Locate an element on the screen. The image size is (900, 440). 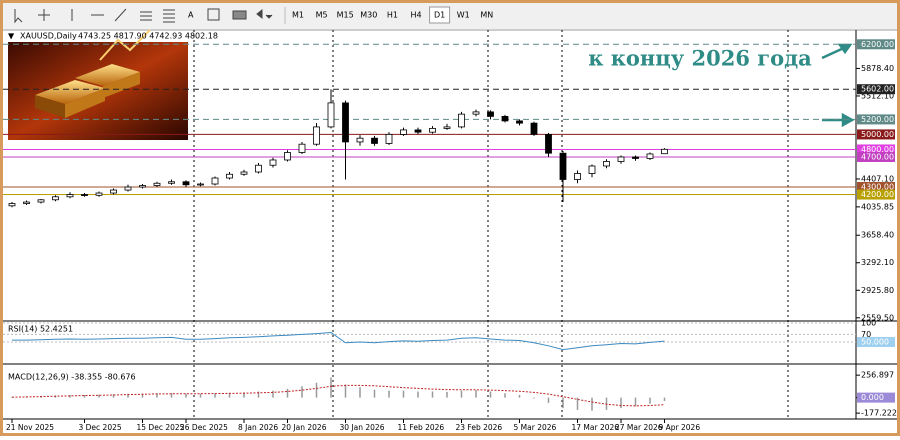
channel-tool is located at coordinates (146, 16).